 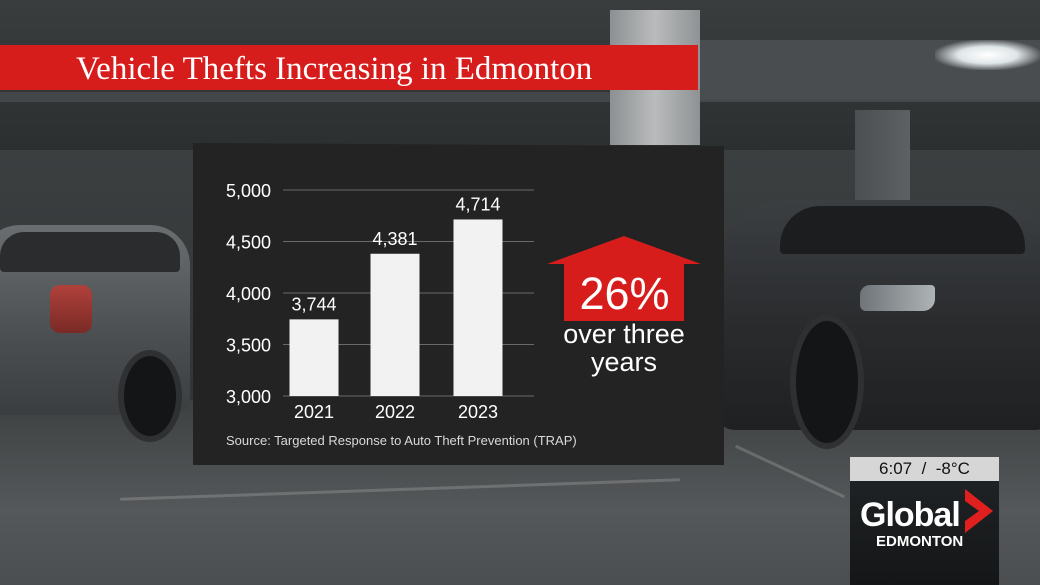 I want to click on car-windshield, so click(x=902, y=230).